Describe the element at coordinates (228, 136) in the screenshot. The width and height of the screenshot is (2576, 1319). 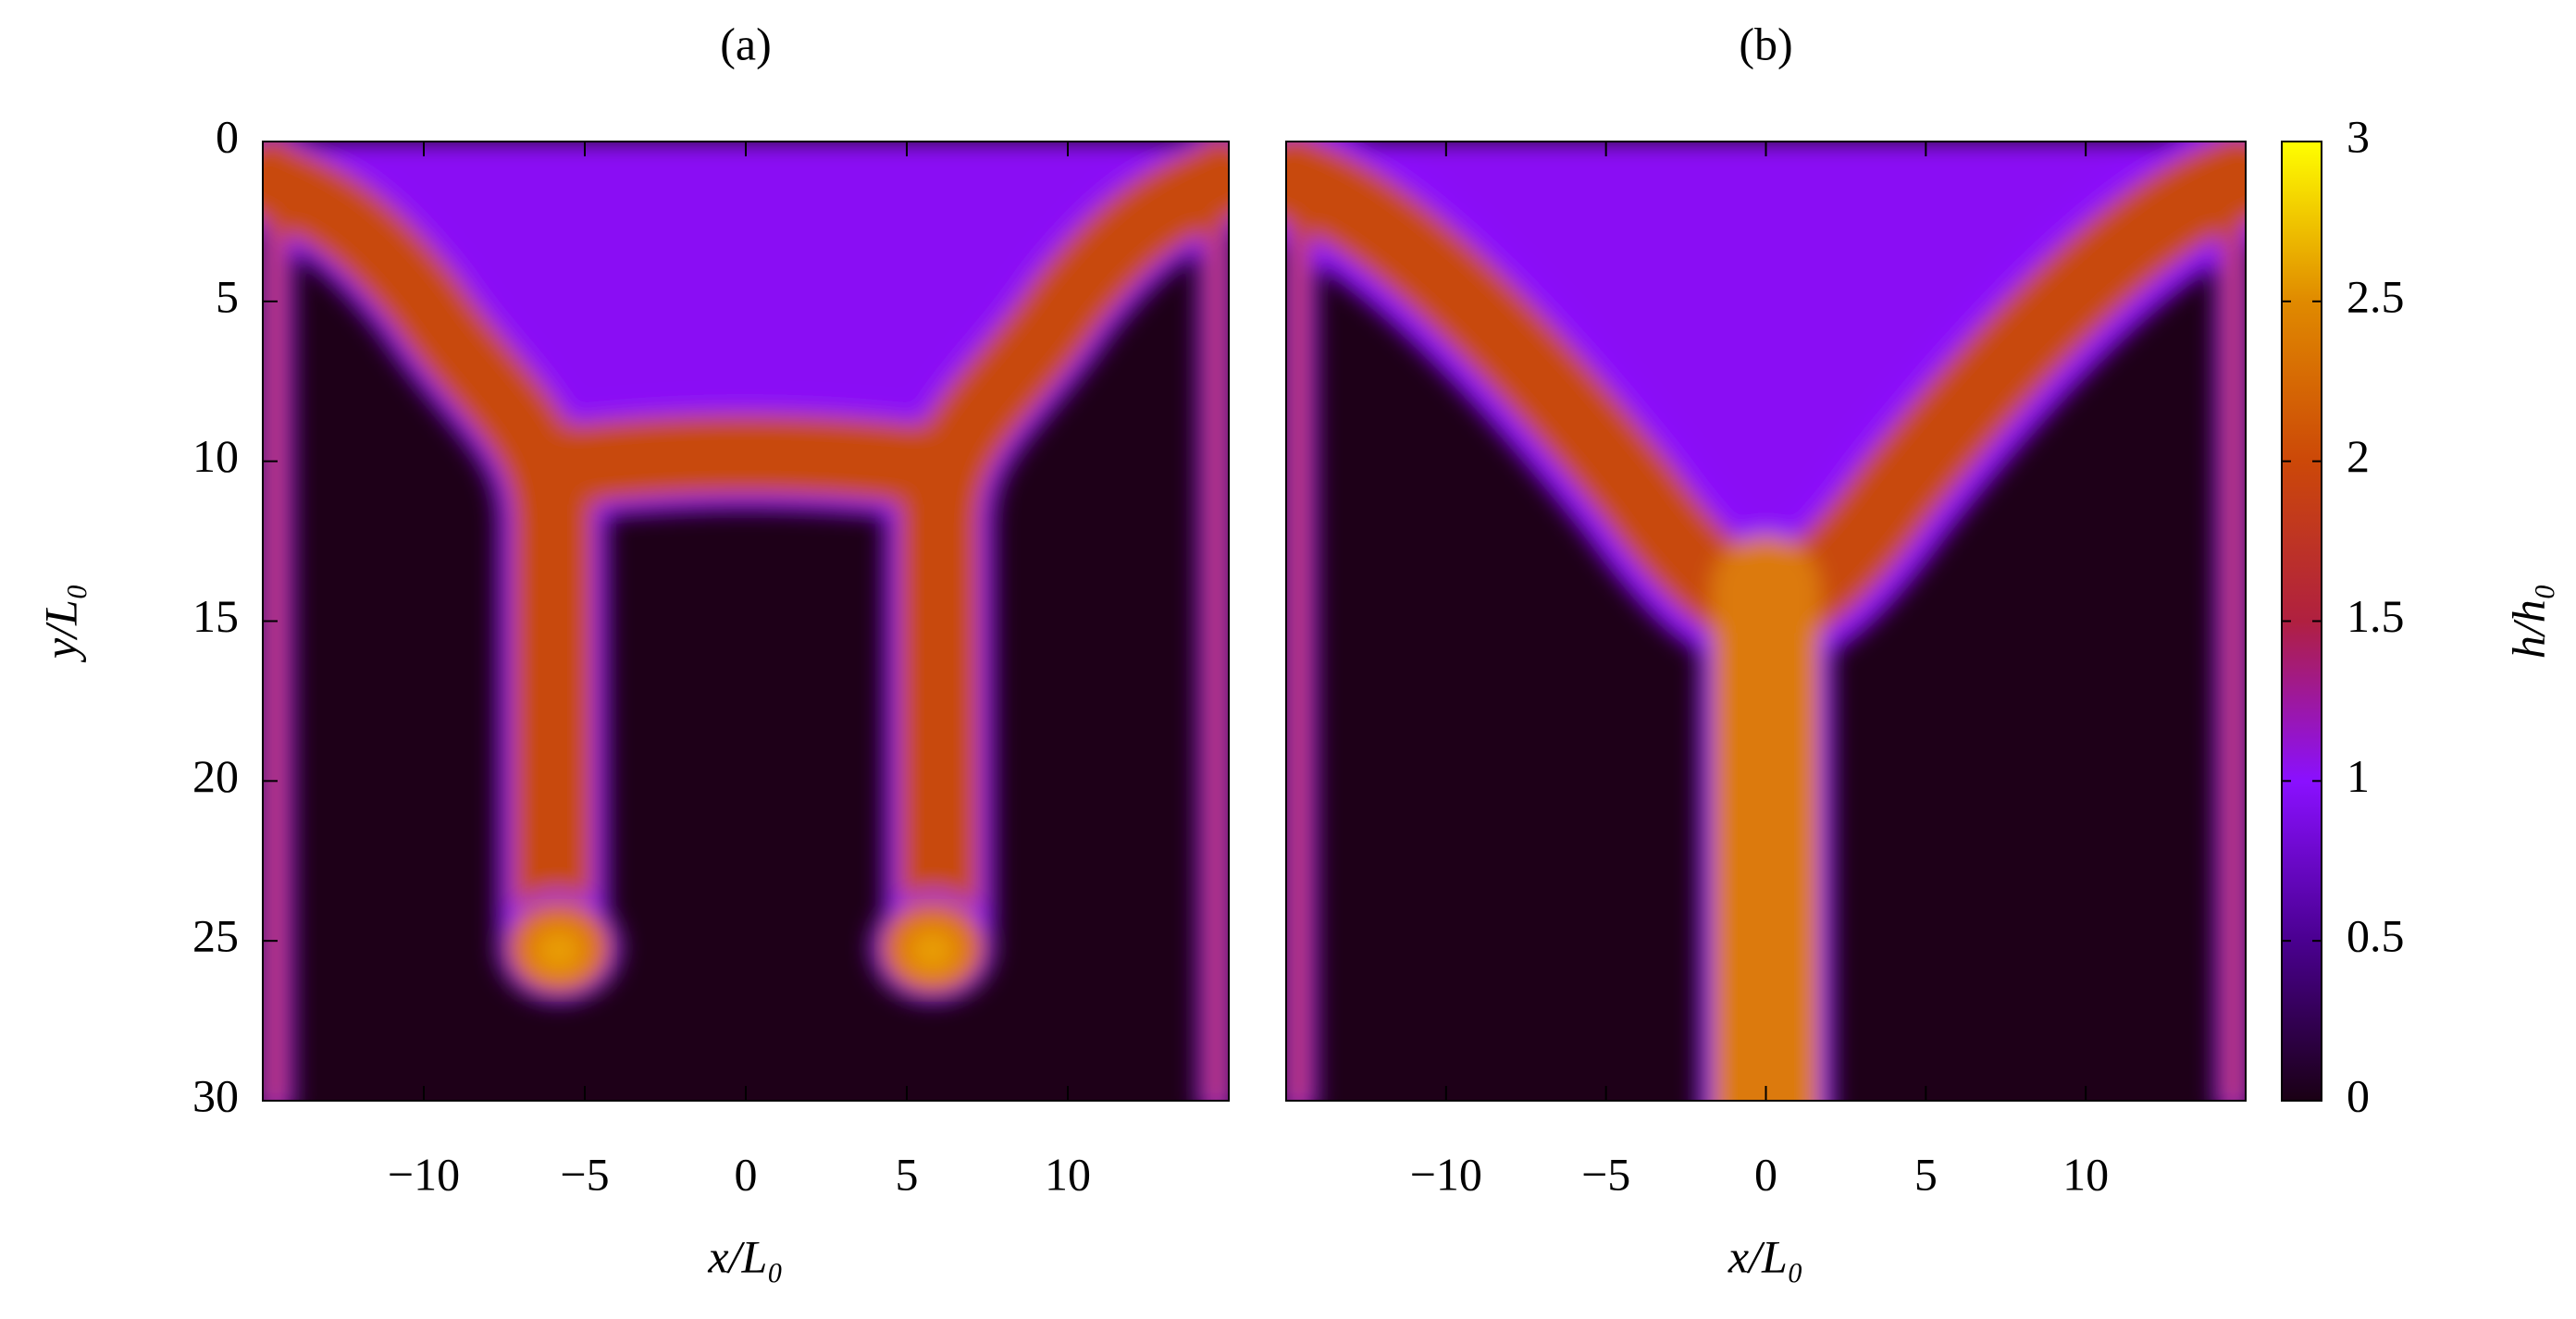
I see `y-tick-label: 0` at that location.